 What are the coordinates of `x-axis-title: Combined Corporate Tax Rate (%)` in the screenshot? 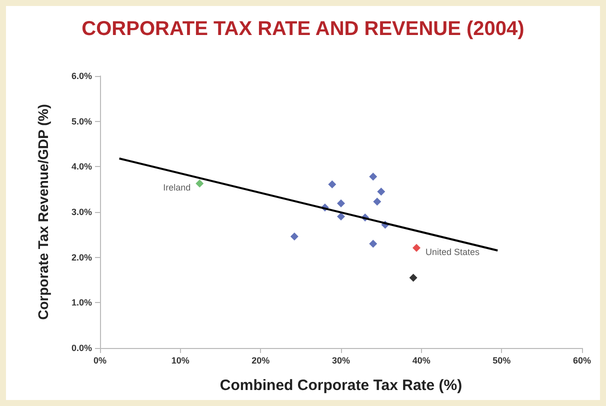 It's located at (341, 385).